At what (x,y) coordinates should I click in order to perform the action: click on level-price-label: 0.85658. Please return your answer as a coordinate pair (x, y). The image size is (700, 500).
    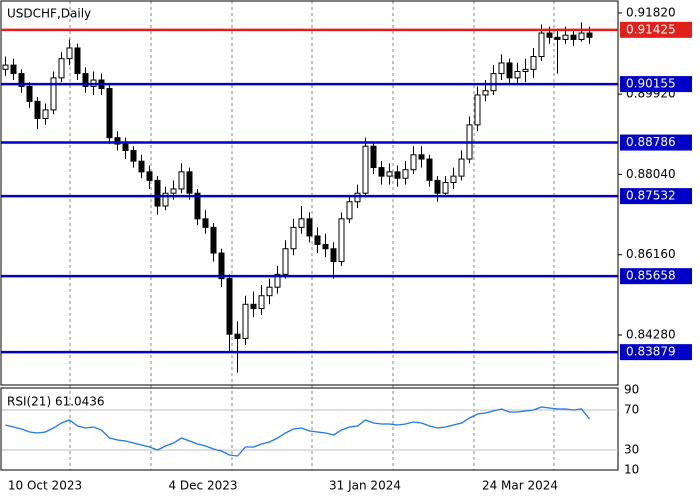
    Looking at the image, I should click on (651, 276).